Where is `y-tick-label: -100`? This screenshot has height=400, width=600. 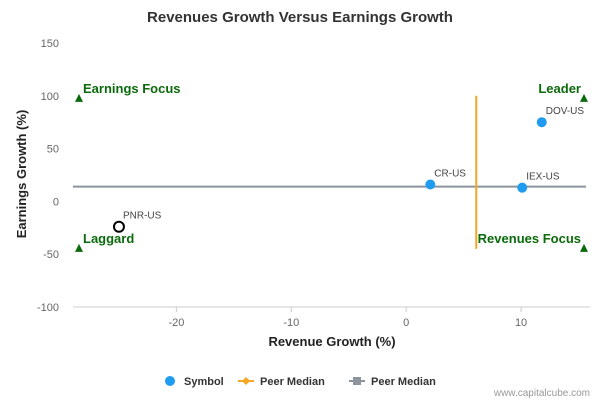
y-tick-label: -100 is located at coordinates (48, 308).